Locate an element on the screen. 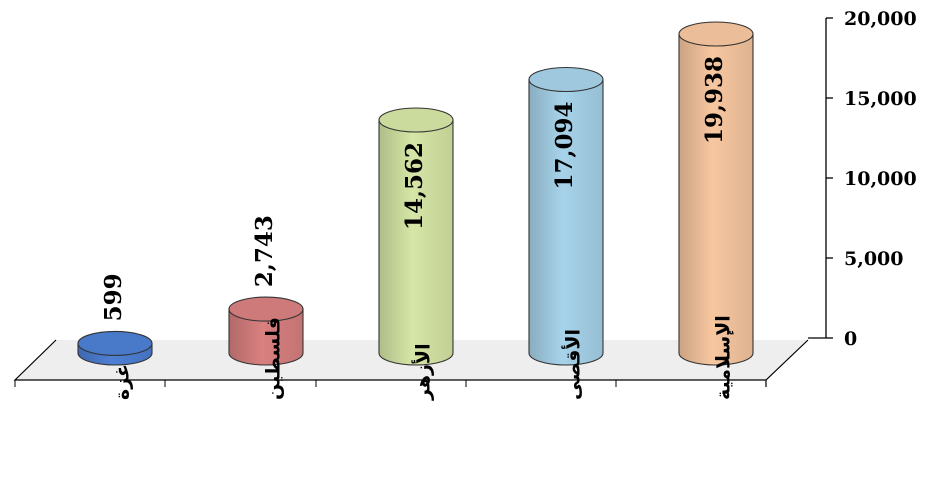 The width and height of the screenshot is (933, 497). bar-3: 17,094 is located at coordinates (566, 216).